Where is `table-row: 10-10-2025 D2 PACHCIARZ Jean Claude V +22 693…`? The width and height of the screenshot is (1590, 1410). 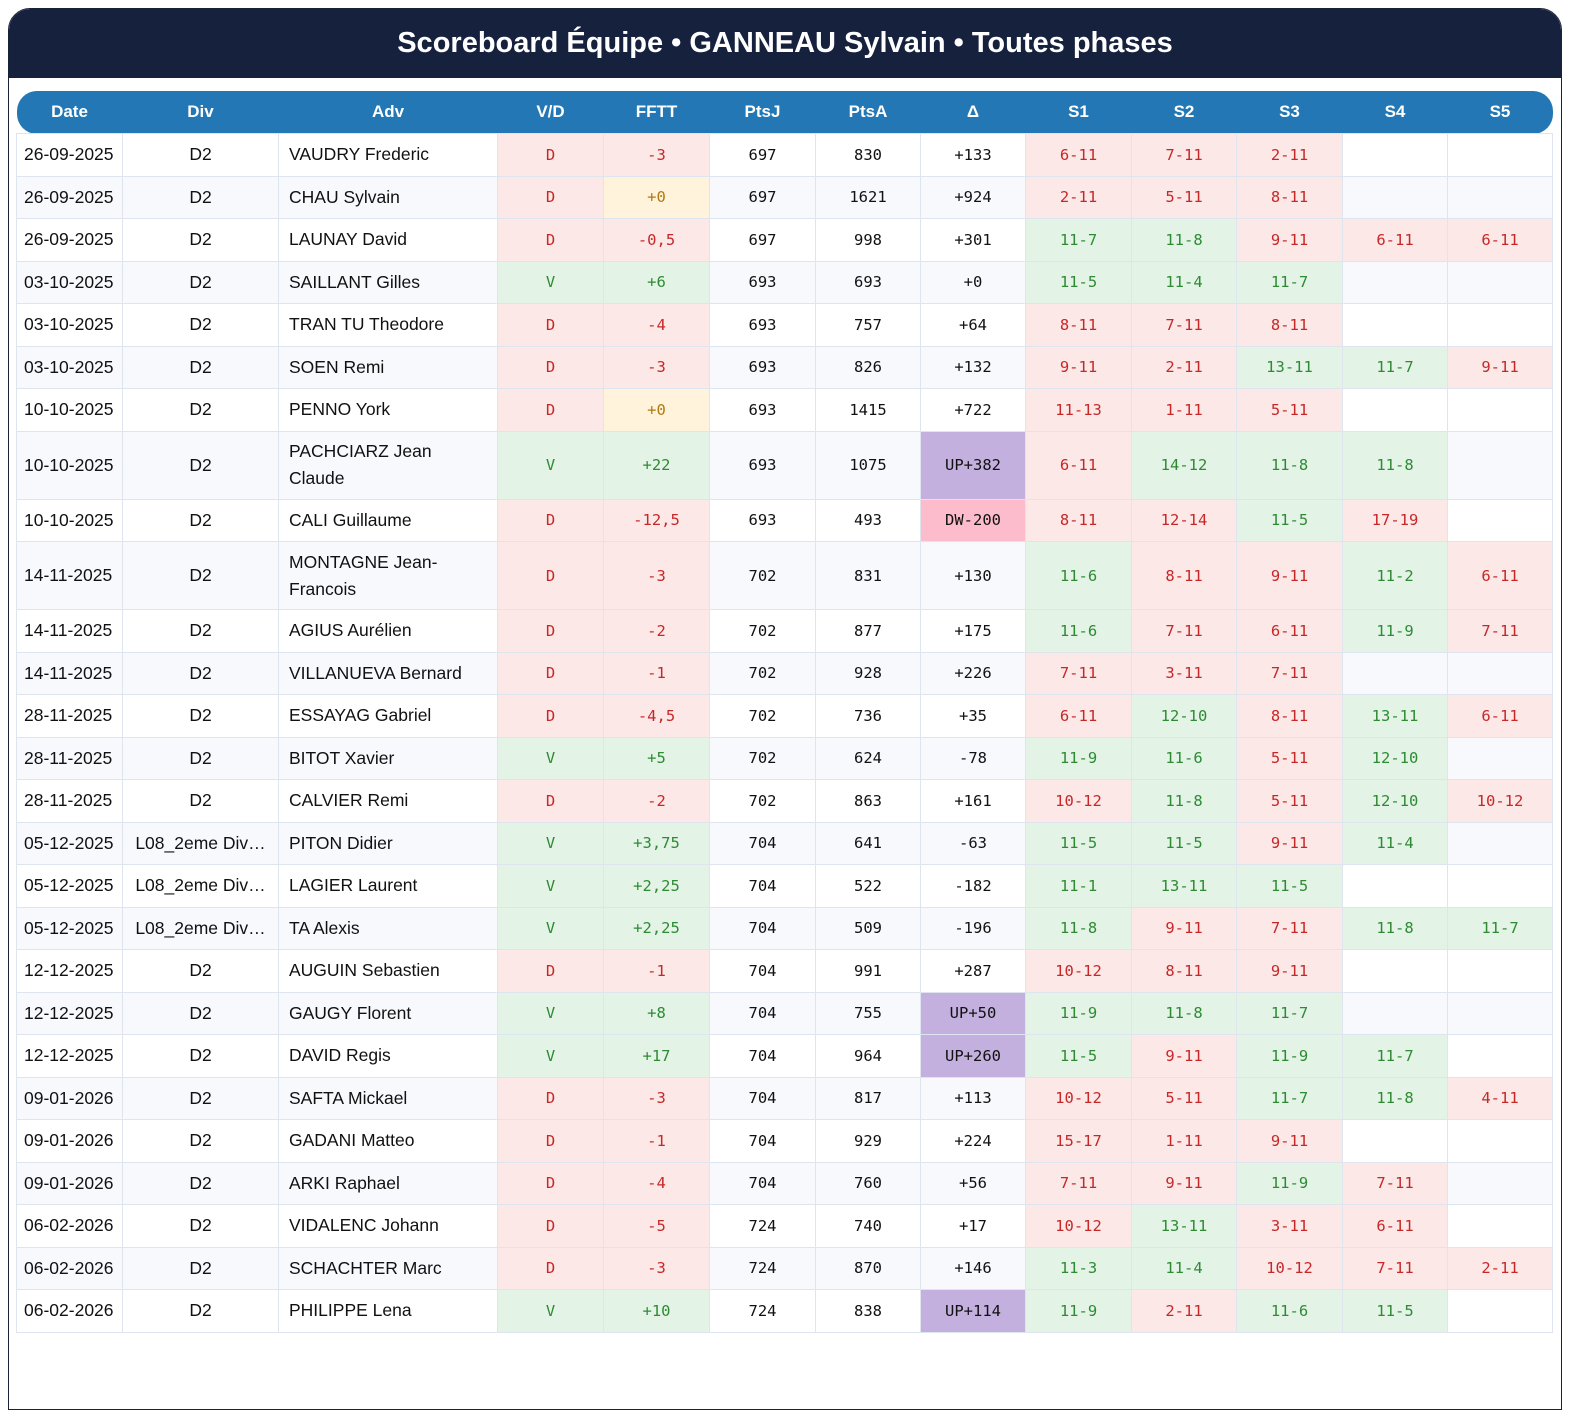 table-row: 10-10-2025 D2 PACHCIARZ Jean Claude V +22 693… is located at coordinates (784, 465).